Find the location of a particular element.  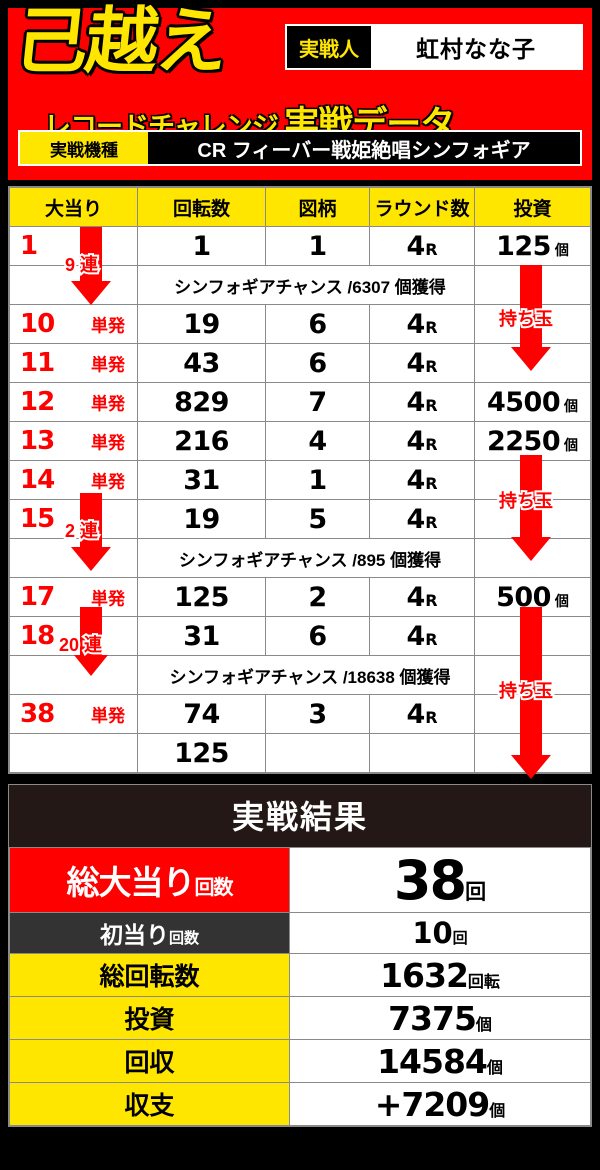

result-value: 14584個 is located at coordinates (440, 1061).